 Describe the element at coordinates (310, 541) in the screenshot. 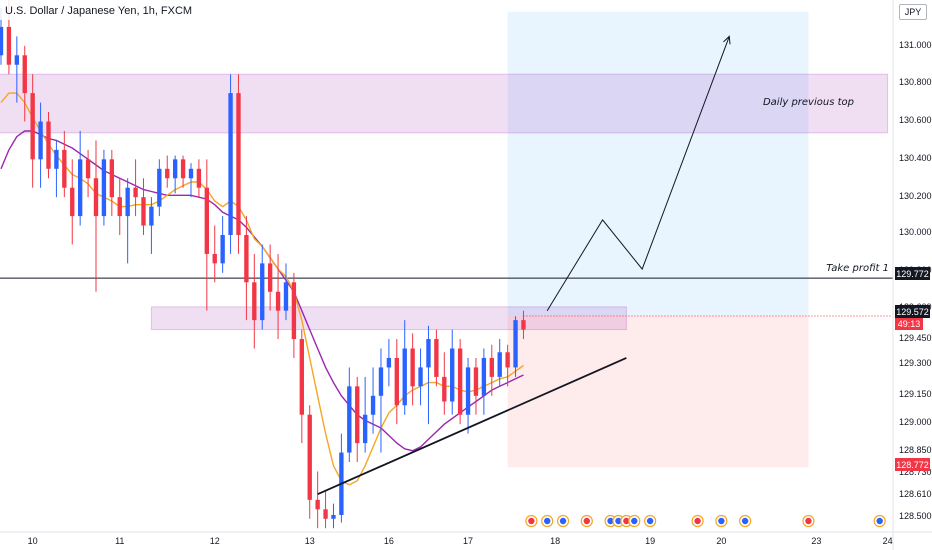

I see `x-tick-label: 13` at that location.